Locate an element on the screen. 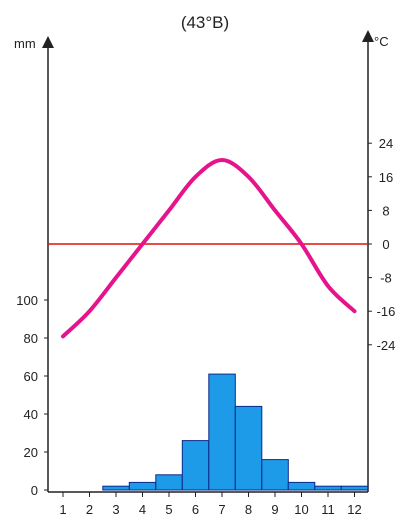 The image size is (403, 521). temperature-tick-label: -16 is located at coordinates (386, 311).